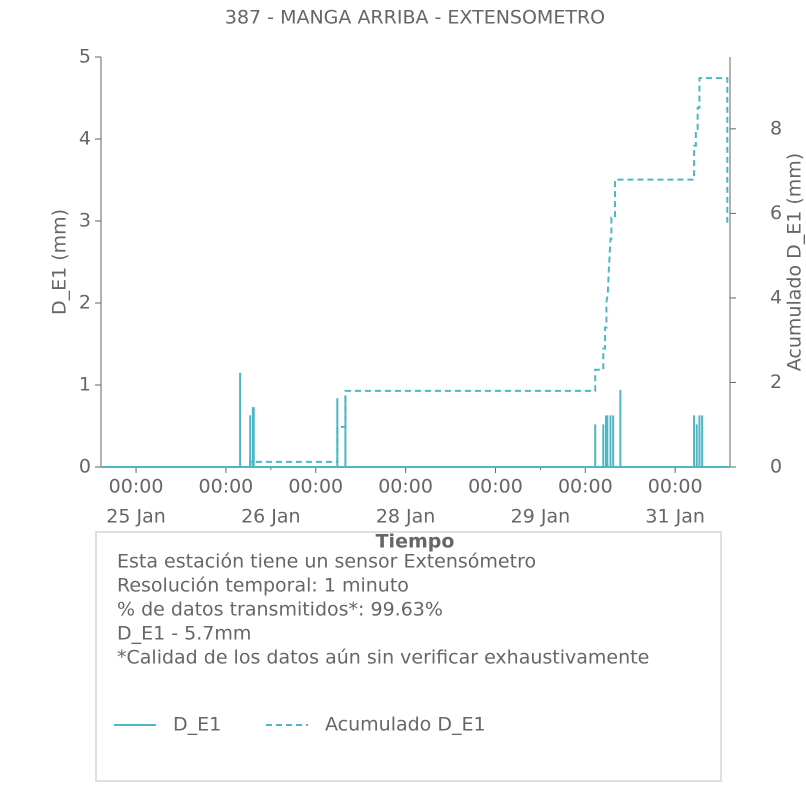 The image size is (806, 806). Describe the element at coordinates (263, 586) in the screenshot. I see `info-line: Resolución temporal: 1 minuto` at that location.